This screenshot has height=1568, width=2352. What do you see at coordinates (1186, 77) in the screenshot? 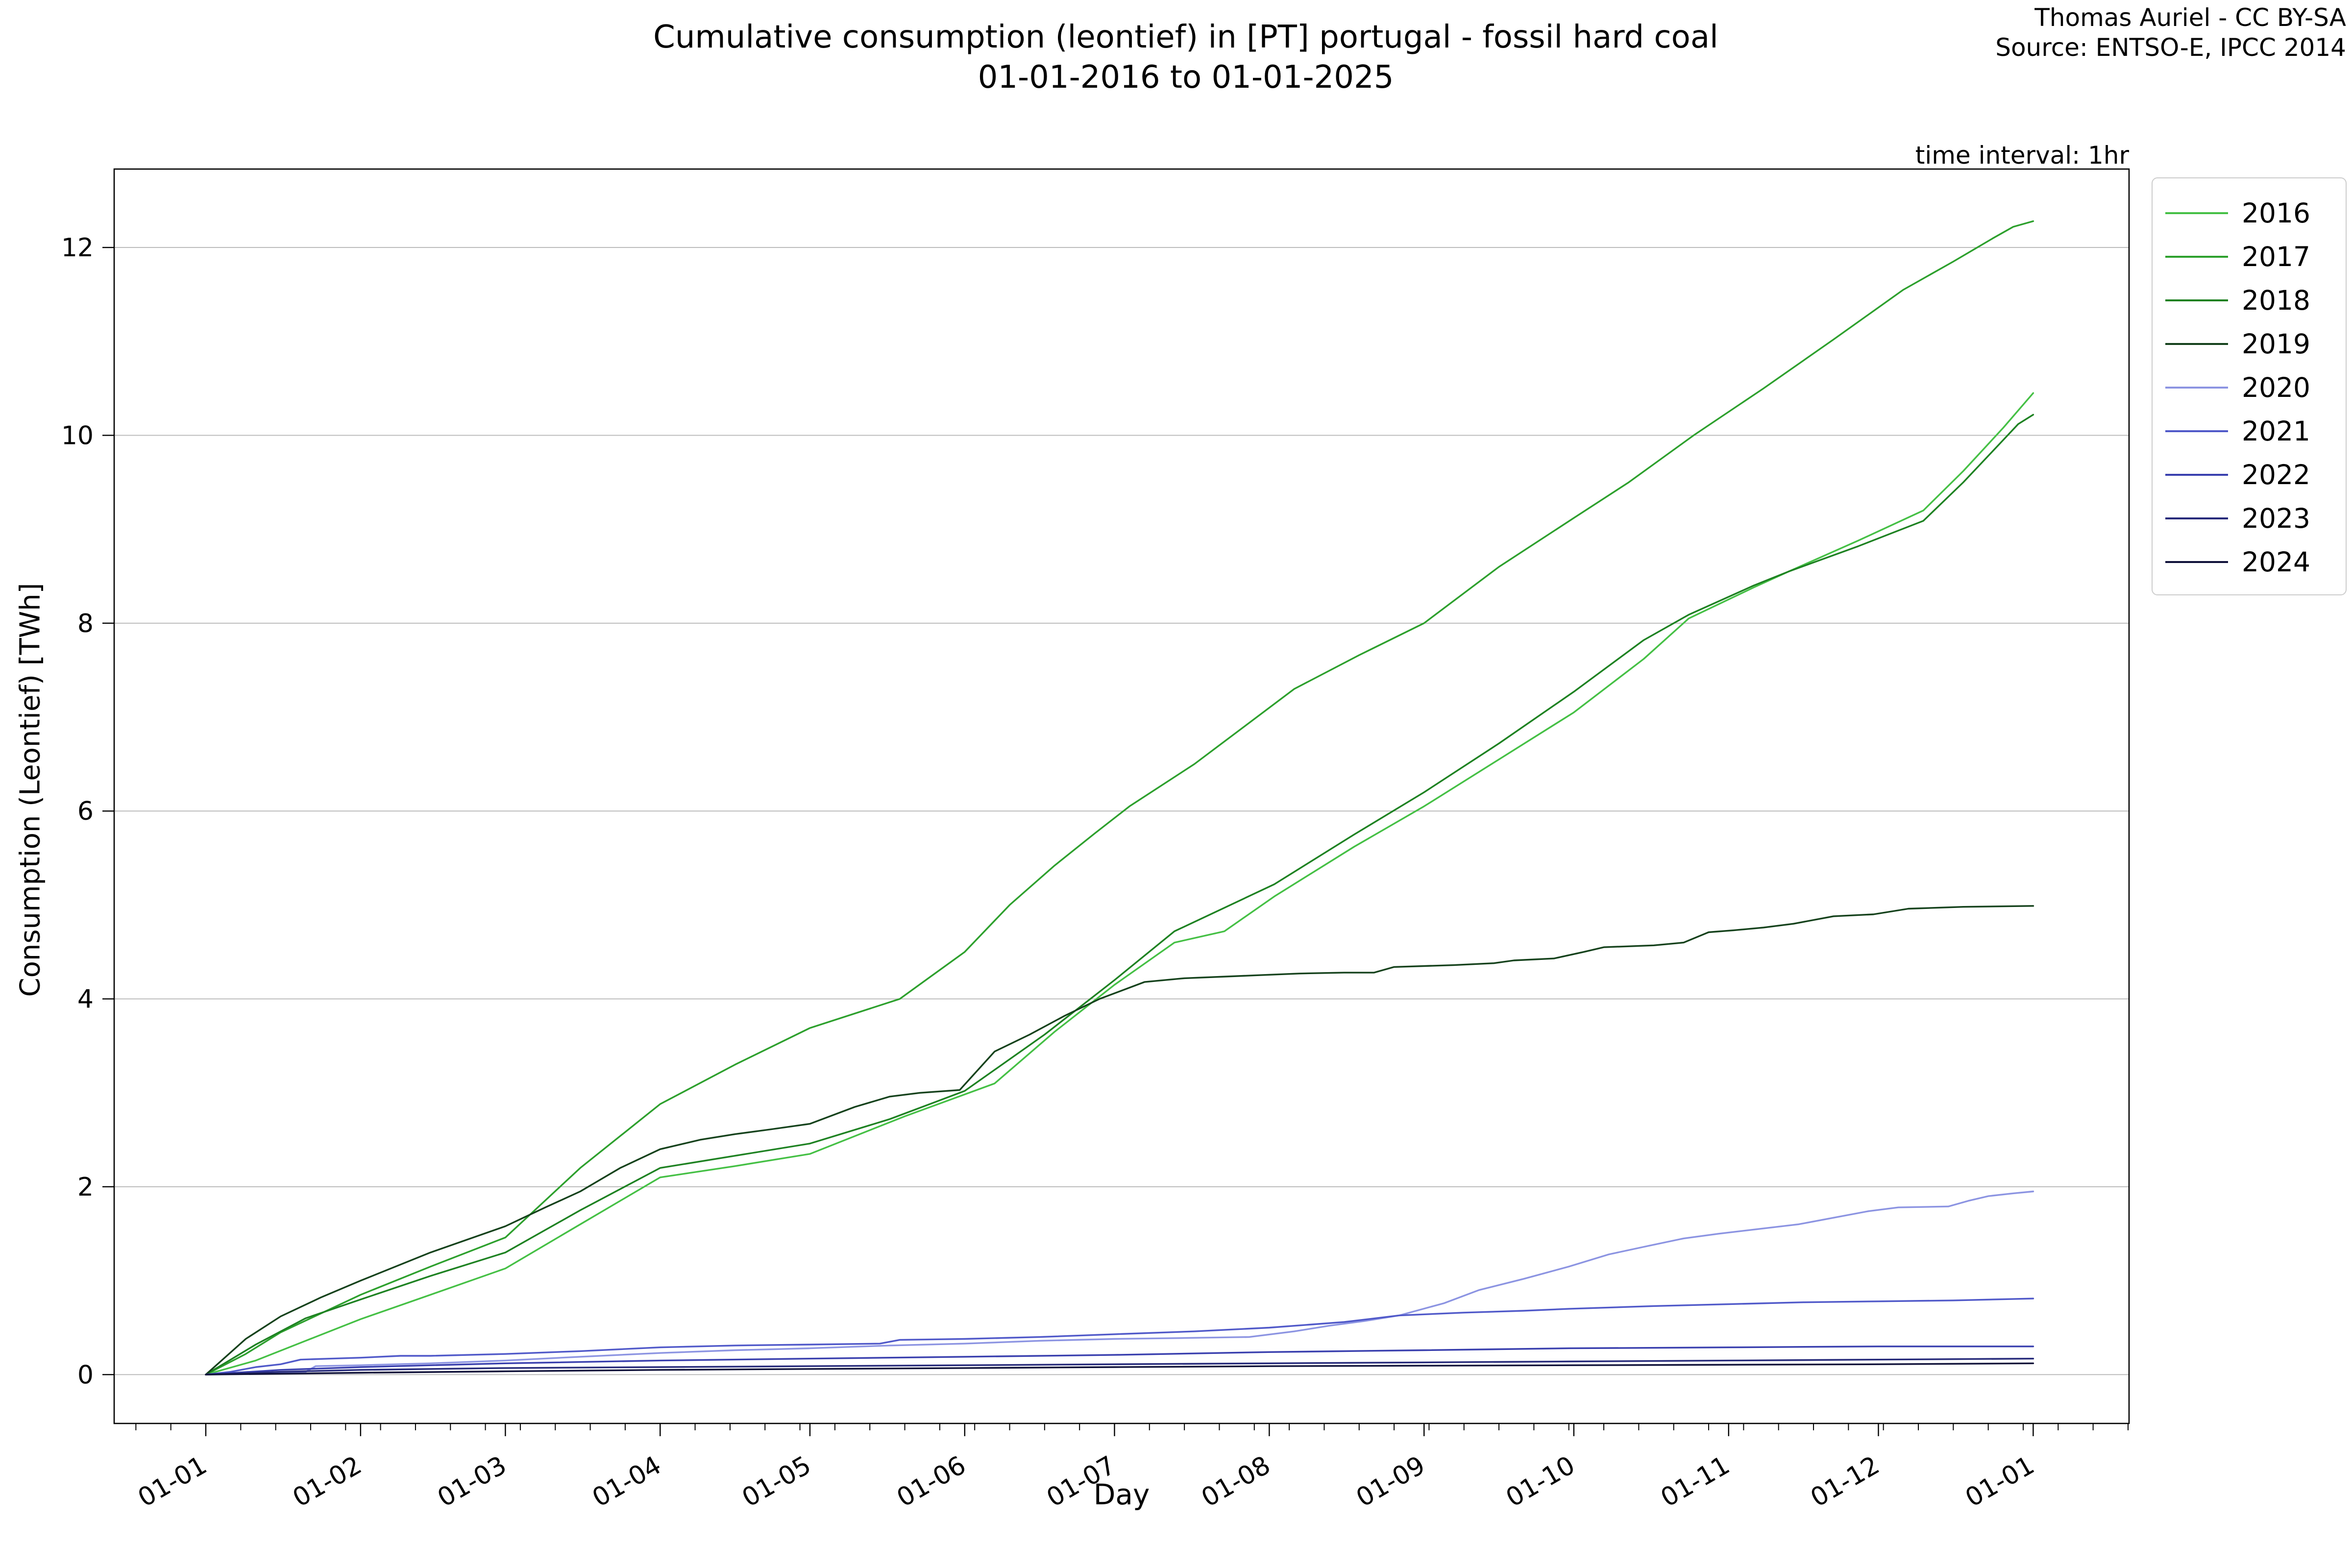
I see `chart-title-line2: 01-01-2016 to 01-01-2025` at bounding box center [1186, 77].